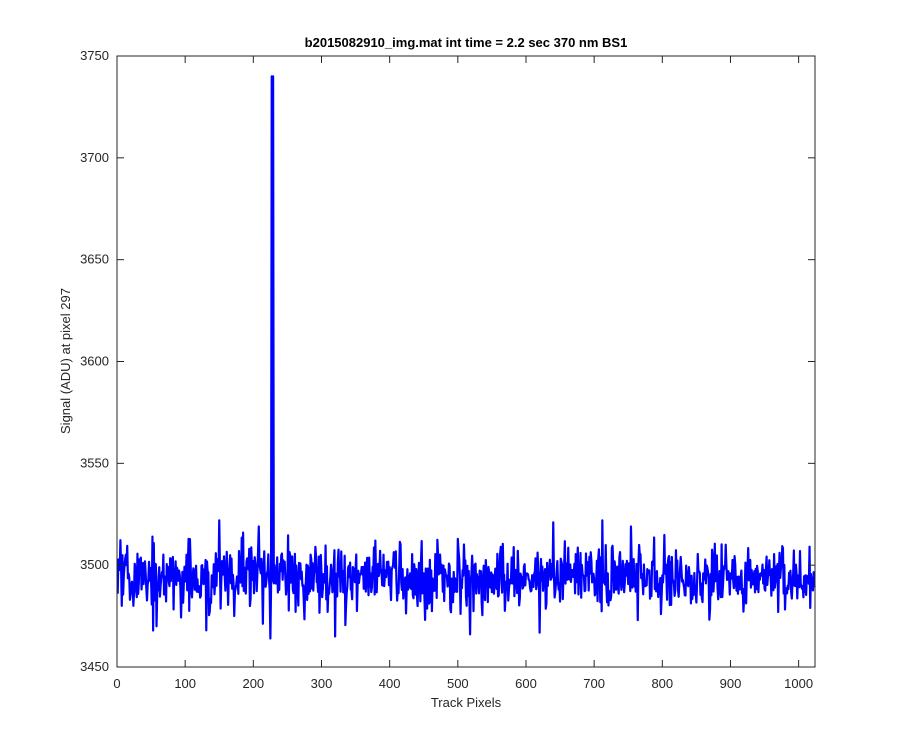 The image size is (900, 750). What do you see at coordinates (94, 259) in the screenshot?
I see `y-tick-label: 3650` at bounding box center [94, 259].